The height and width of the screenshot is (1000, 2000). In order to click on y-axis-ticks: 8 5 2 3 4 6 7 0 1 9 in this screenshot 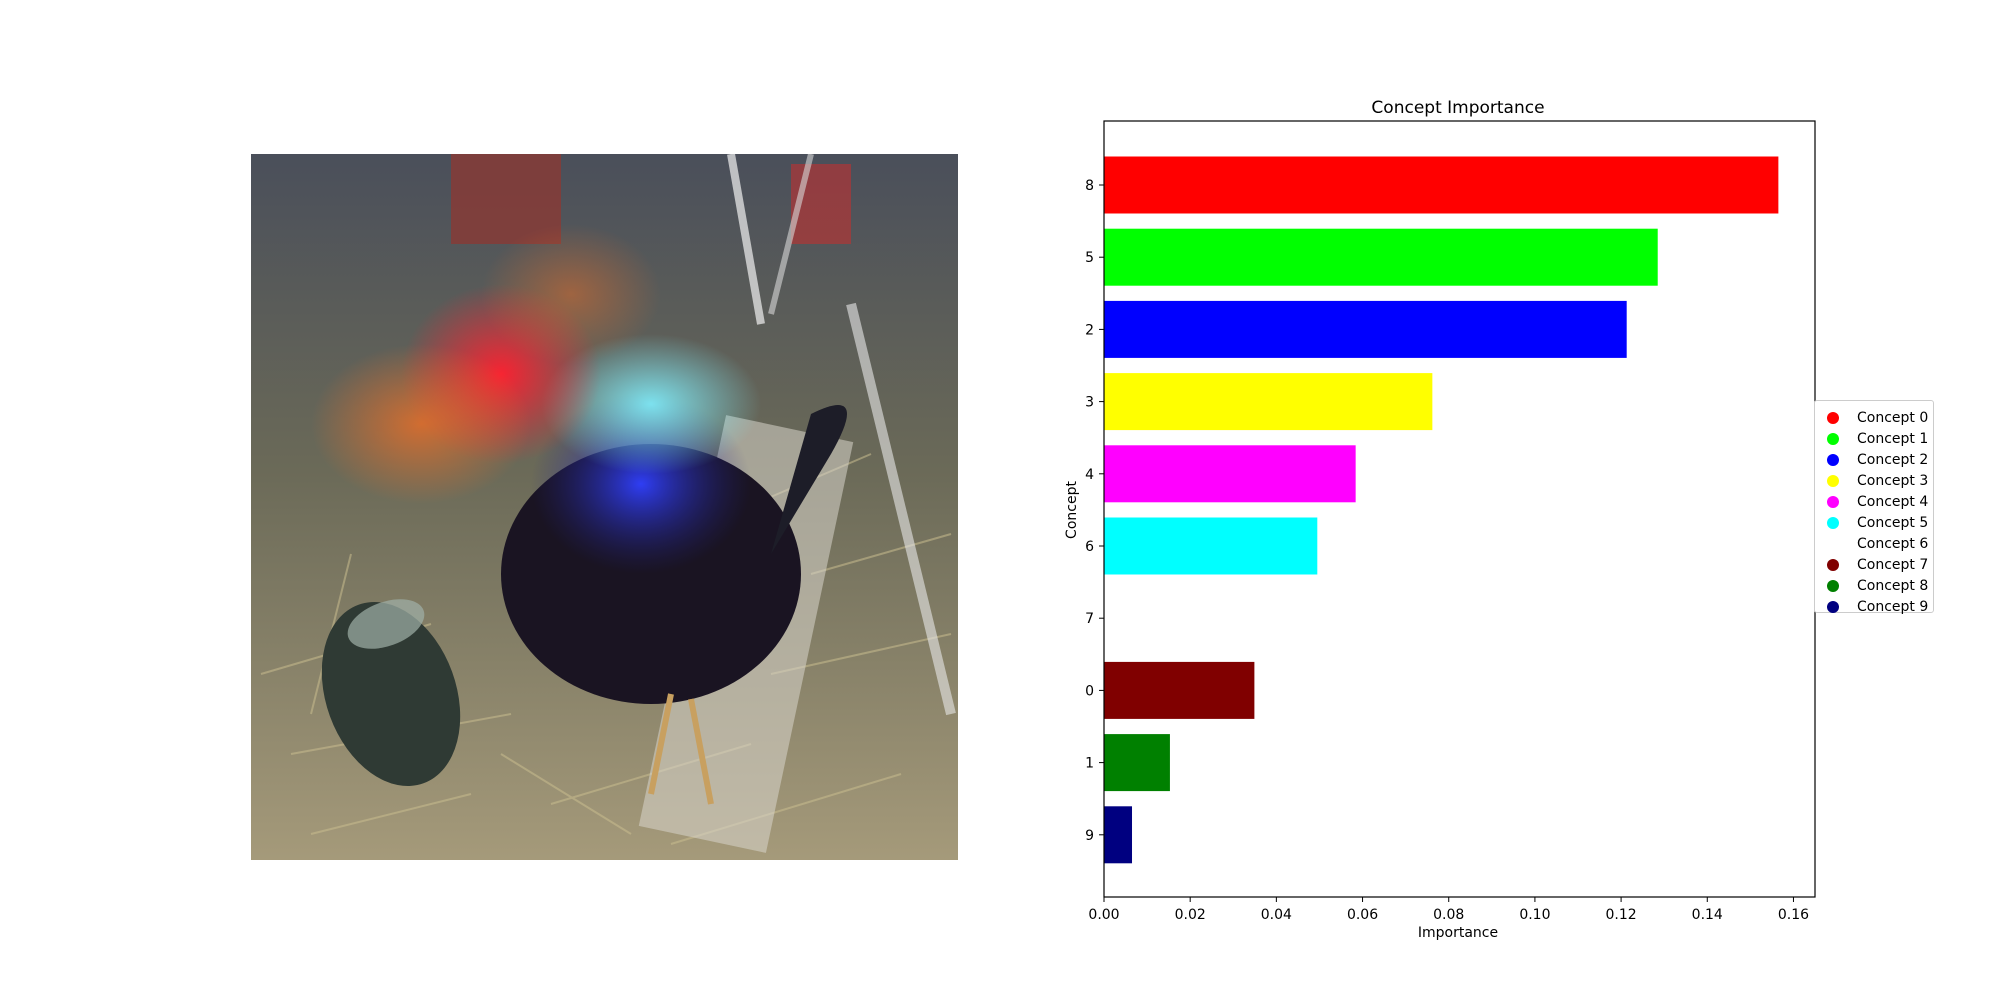, I will do `click(1094, 511)`.